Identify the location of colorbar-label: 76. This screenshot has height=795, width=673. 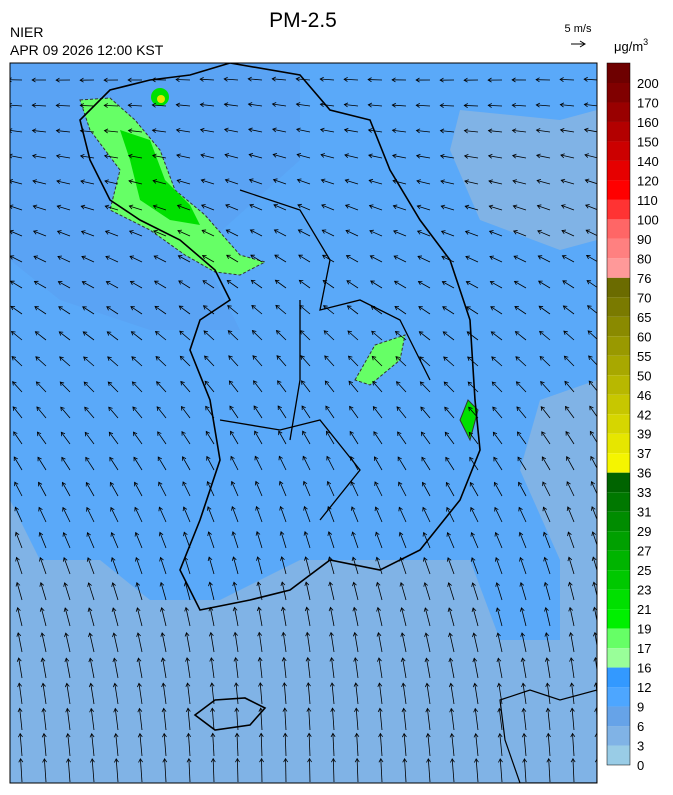
(644, 278).